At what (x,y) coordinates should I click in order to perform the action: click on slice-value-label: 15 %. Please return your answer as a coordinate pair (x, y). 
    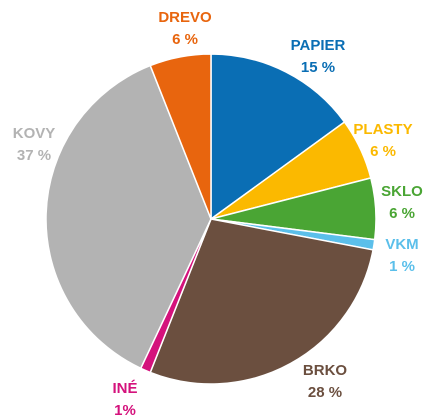
    Looking at the image, I should click on (318, 67).